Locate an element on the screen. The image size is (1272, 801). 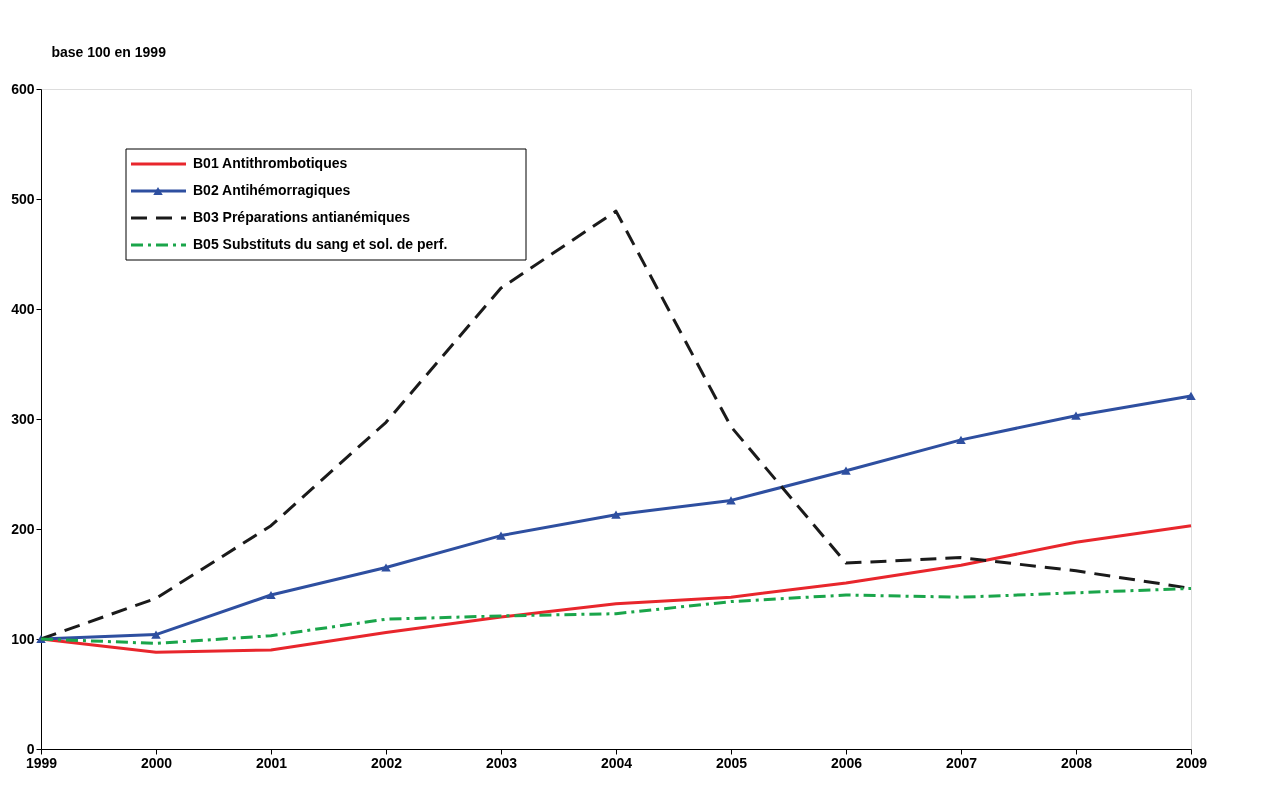
x-tick-label: 2002 is located at coordinates (386, 762).